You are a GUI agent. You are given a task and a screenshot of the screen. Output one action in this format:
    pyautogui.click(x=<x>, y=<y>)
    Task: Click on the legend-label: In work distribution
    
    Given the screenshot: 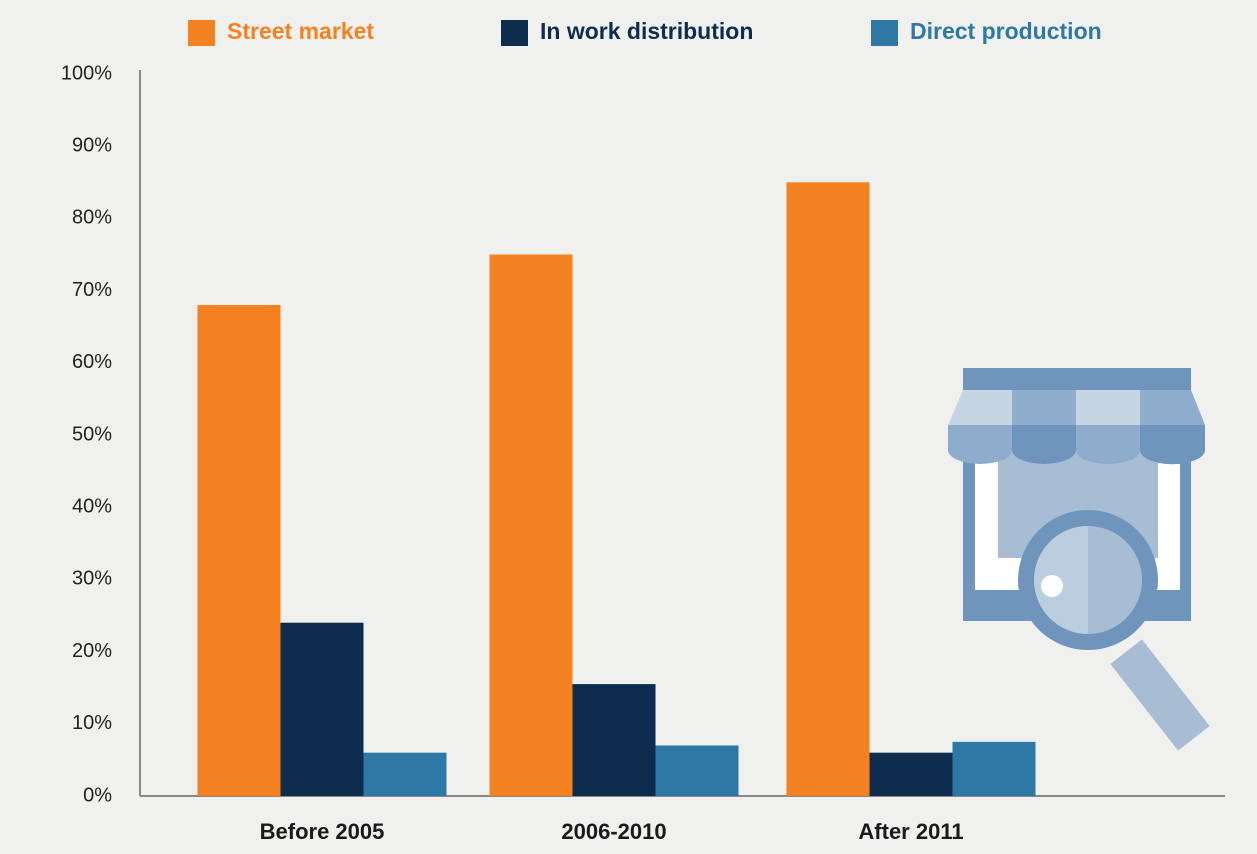 What is the action you would take?
    pyautogui.click(x=646, y=31)
    